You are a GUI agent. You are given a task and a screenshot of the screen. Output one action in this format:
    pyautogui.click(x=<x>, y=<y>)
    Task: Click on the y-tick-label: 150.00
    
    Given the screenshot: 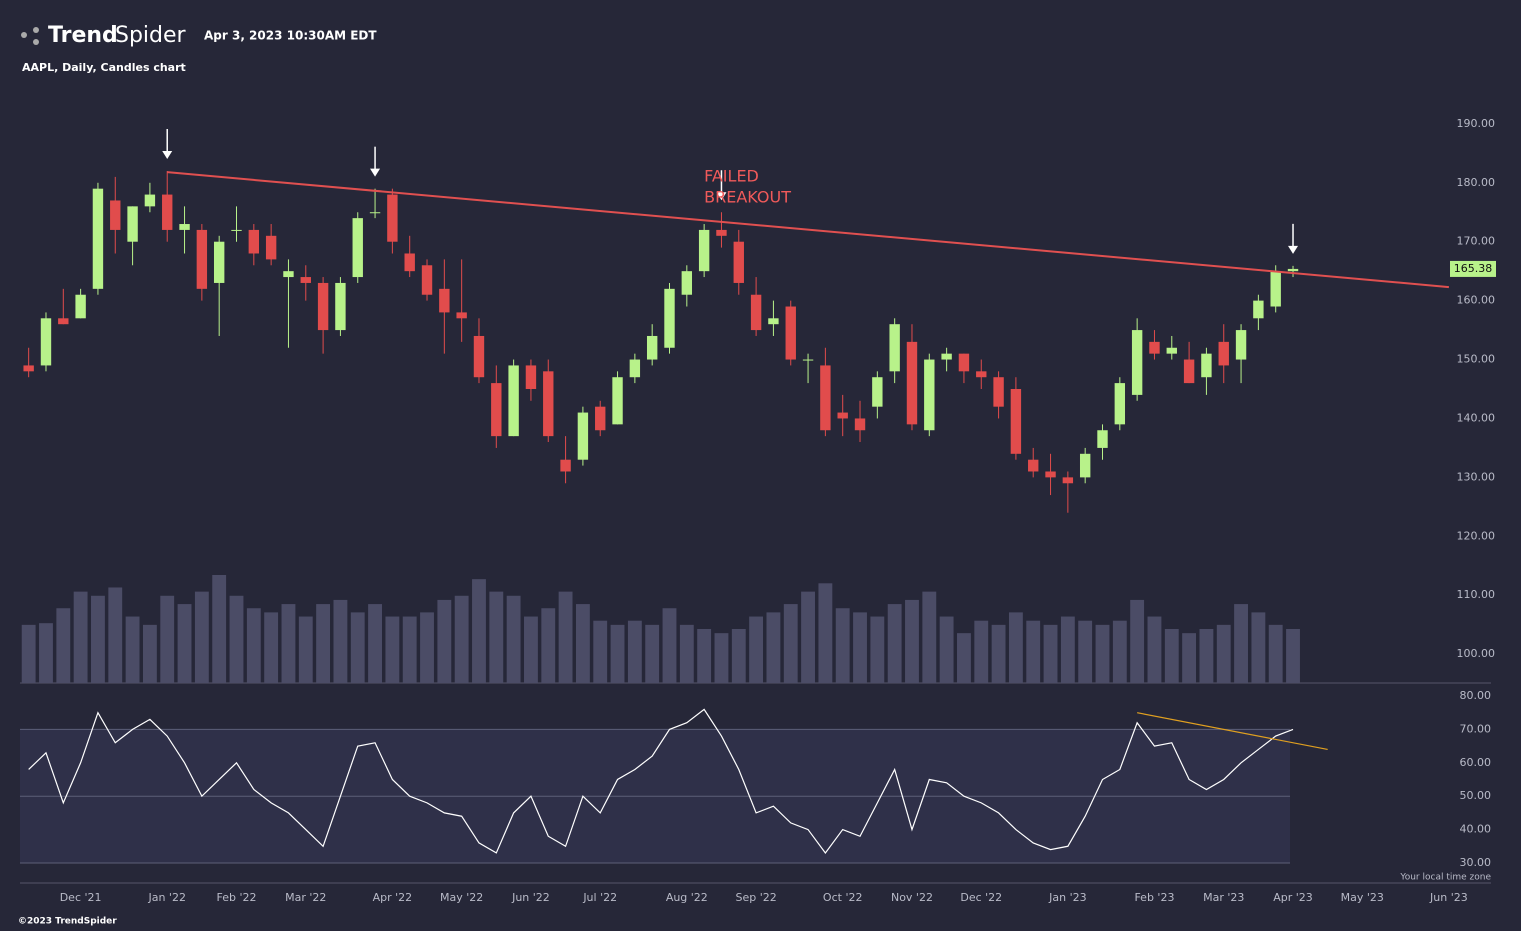 What is the action you would take?
    pyautogui.click(x=1476, y=359)
    